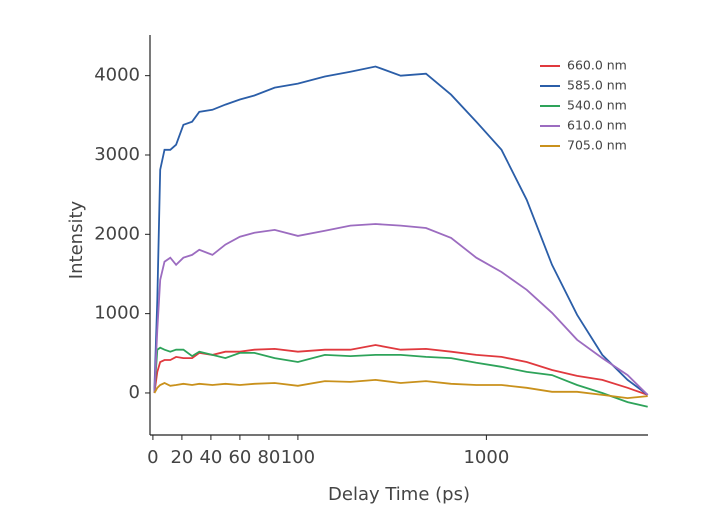 The image size is (713, 520). What do you see at coordinates (597, 105) in the screenshot?
I see `legend-label: 540.0 nm` at bounding box center [597, 105].